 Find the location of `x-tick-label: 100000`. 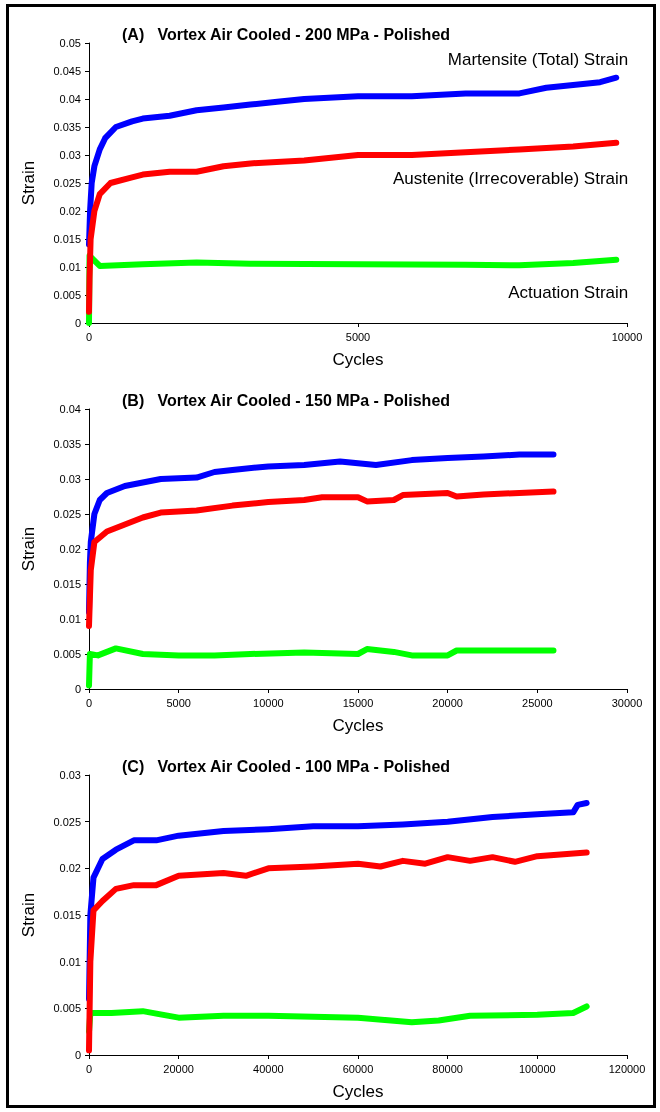

x-tick-label: 100000 is located at coordinates (537, 1068).